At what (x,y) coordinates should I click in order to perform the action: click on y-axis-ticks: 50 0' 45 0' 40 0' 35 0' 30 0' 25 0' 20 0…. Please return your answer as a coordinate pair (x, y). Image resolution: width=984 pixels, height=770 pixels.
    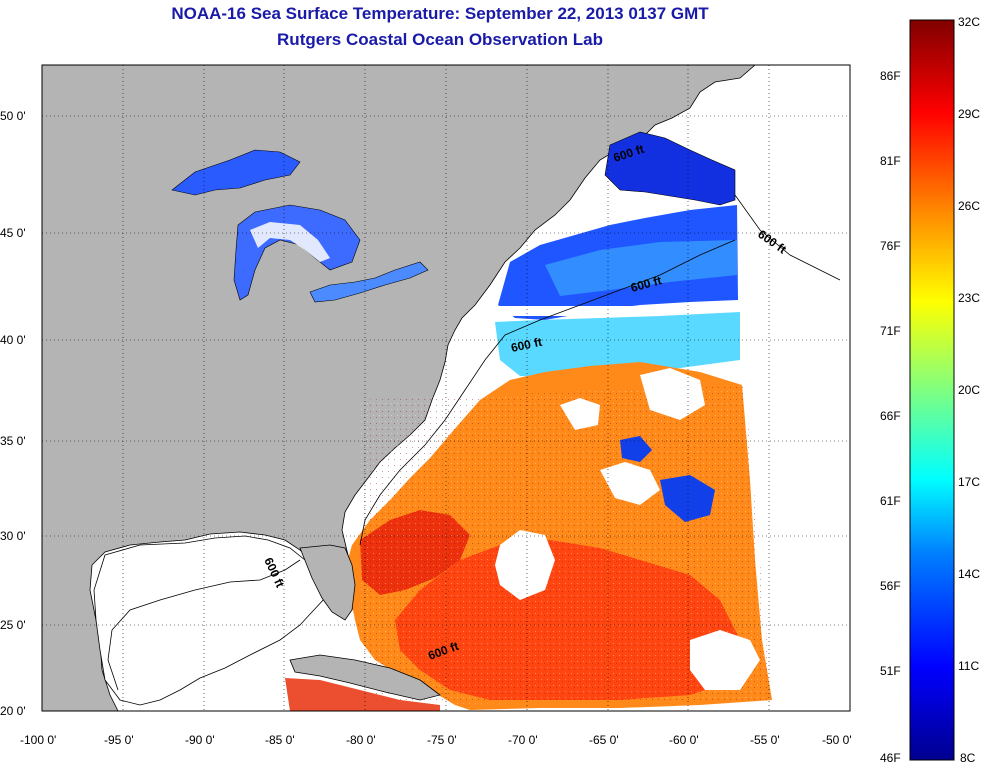
    Looking at the image, I should click on (13, 413).